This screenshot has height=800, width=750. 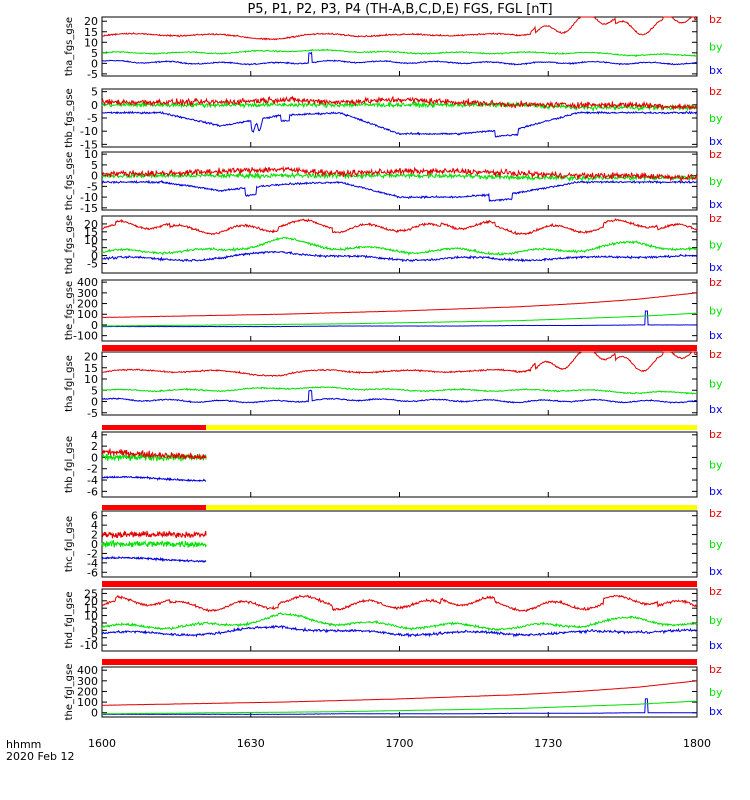 What do you see at coordinates (91, 593) in the screenshot?
I see `y-tick-label: 25` at bounding box center [91, 593].